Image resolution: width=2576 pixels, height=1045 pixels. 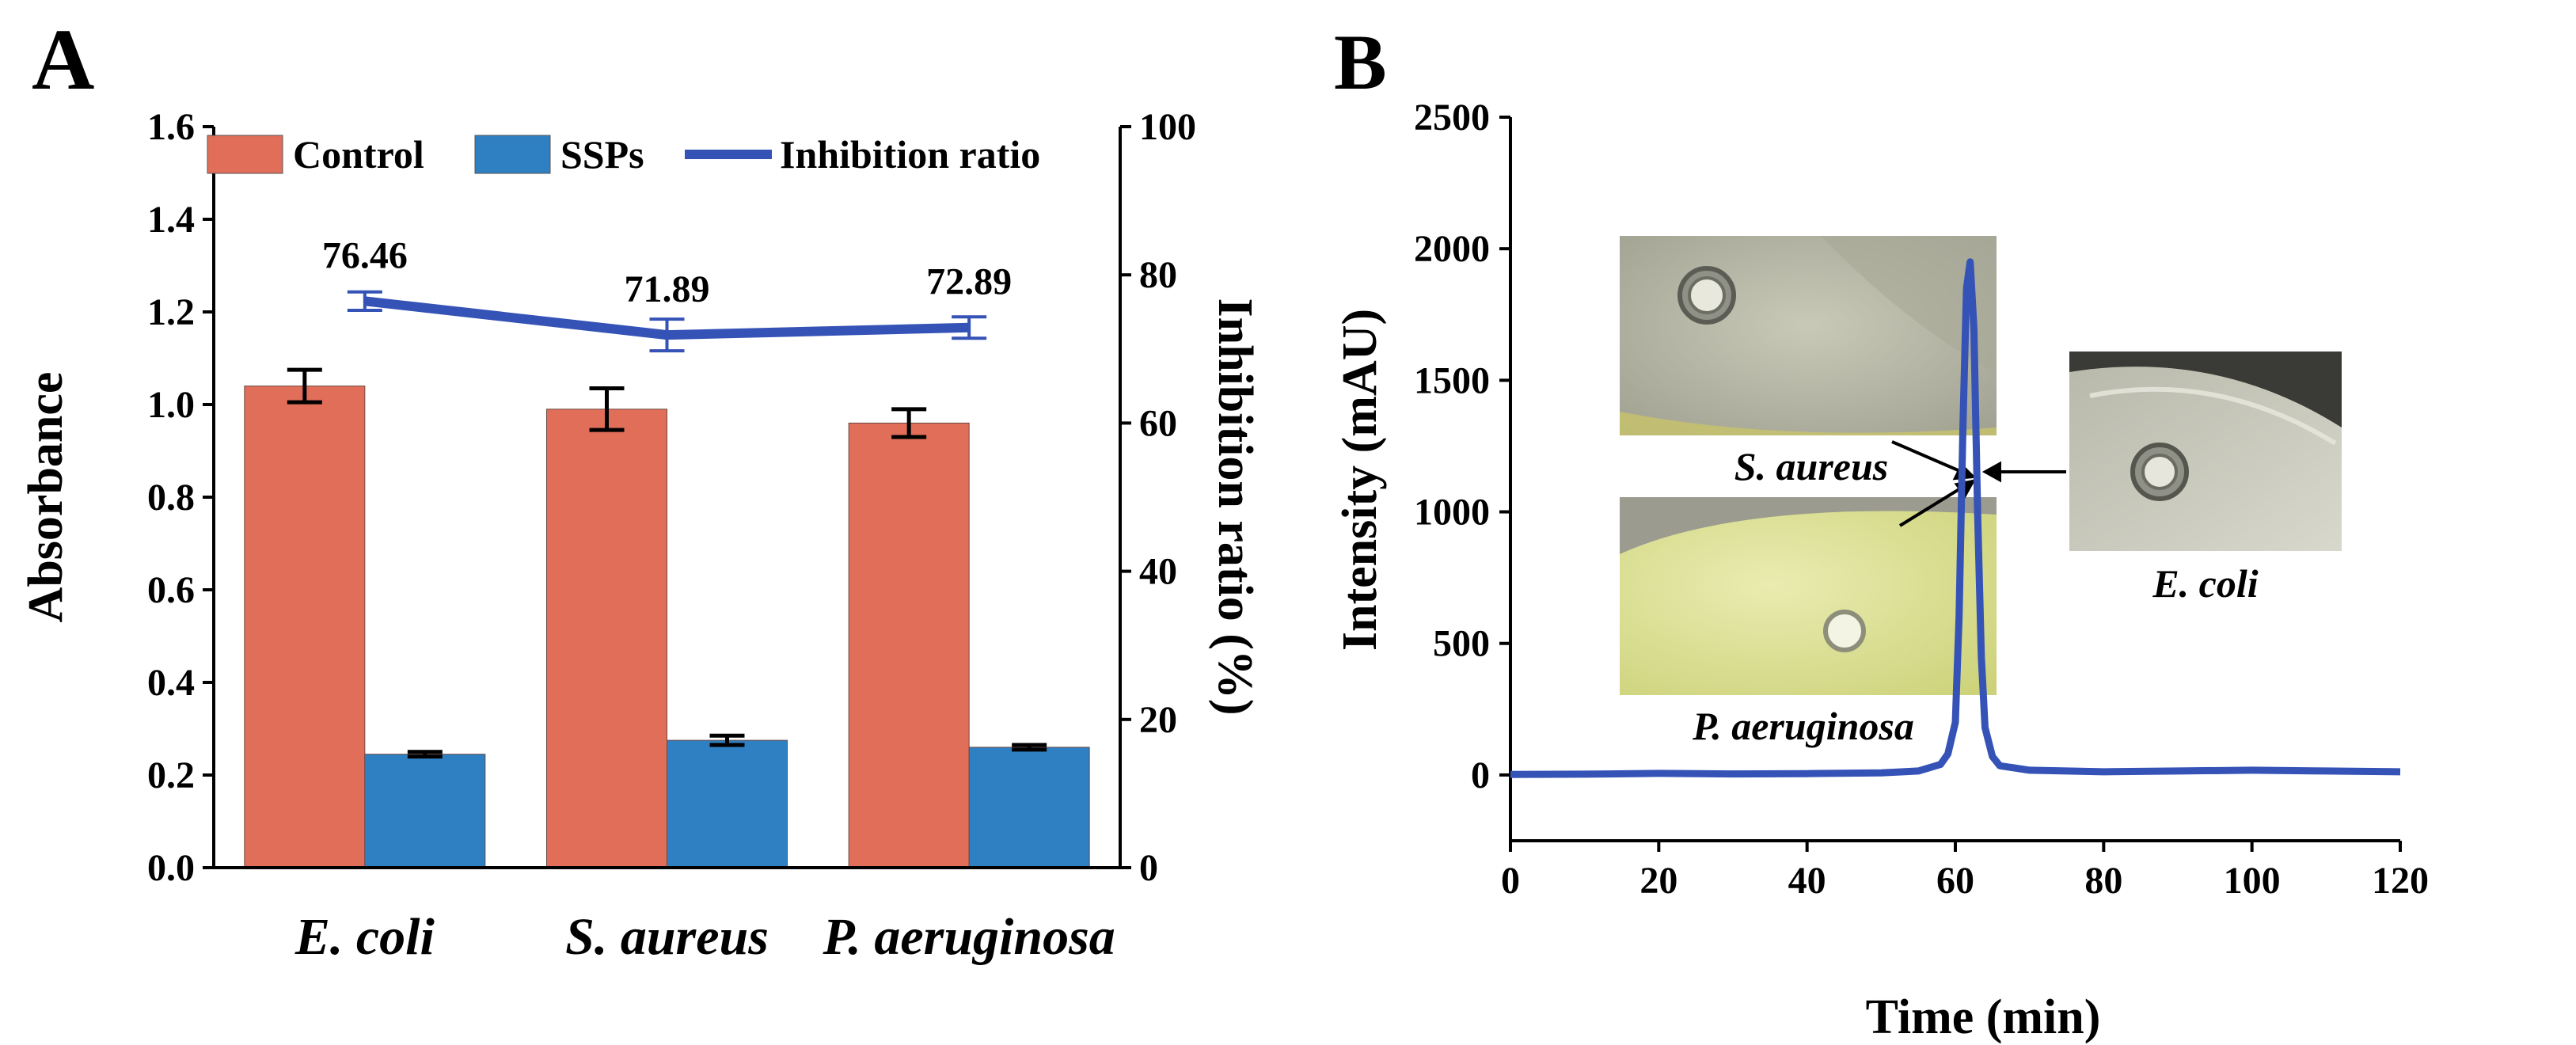 What do you see at coordinates (2205, 583) in the screenshot?
I see `inset-e-coli-label: E. coli` at bounding box center [2205, 583].